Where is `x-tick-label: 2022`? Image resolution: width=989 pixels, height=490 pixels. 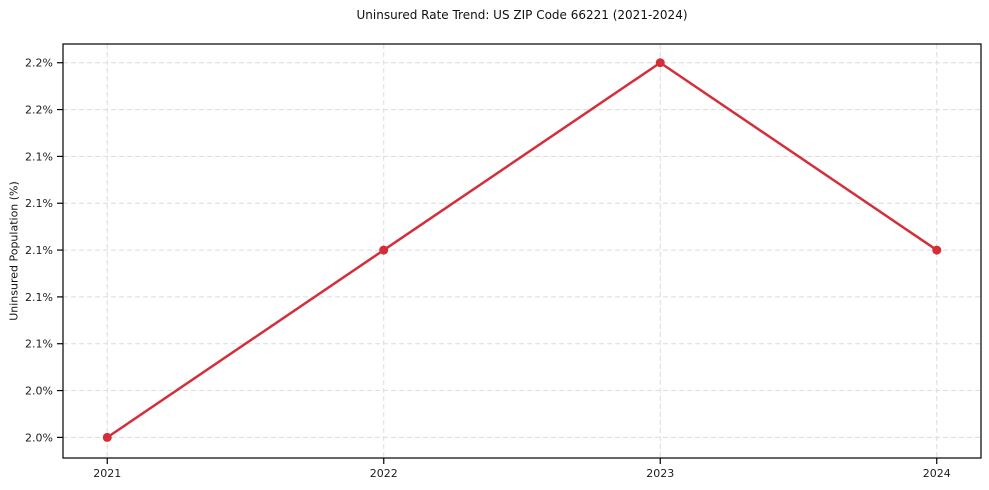
x-tick-label: 2022 is located at coordinates (384, 473).